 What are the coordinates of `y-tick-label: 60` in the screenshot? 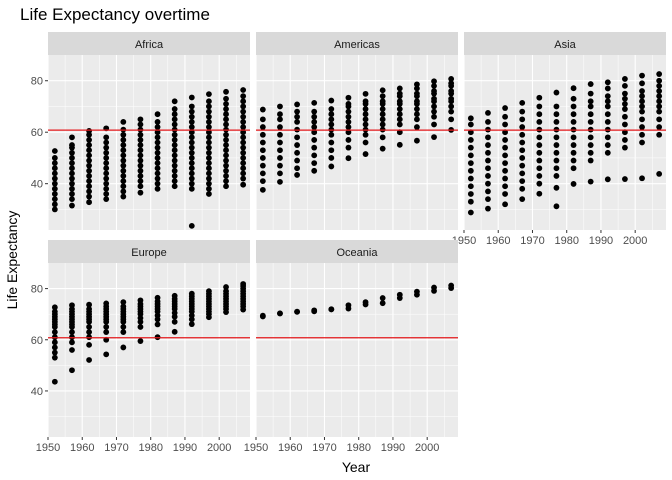 It's located at (37, 133).